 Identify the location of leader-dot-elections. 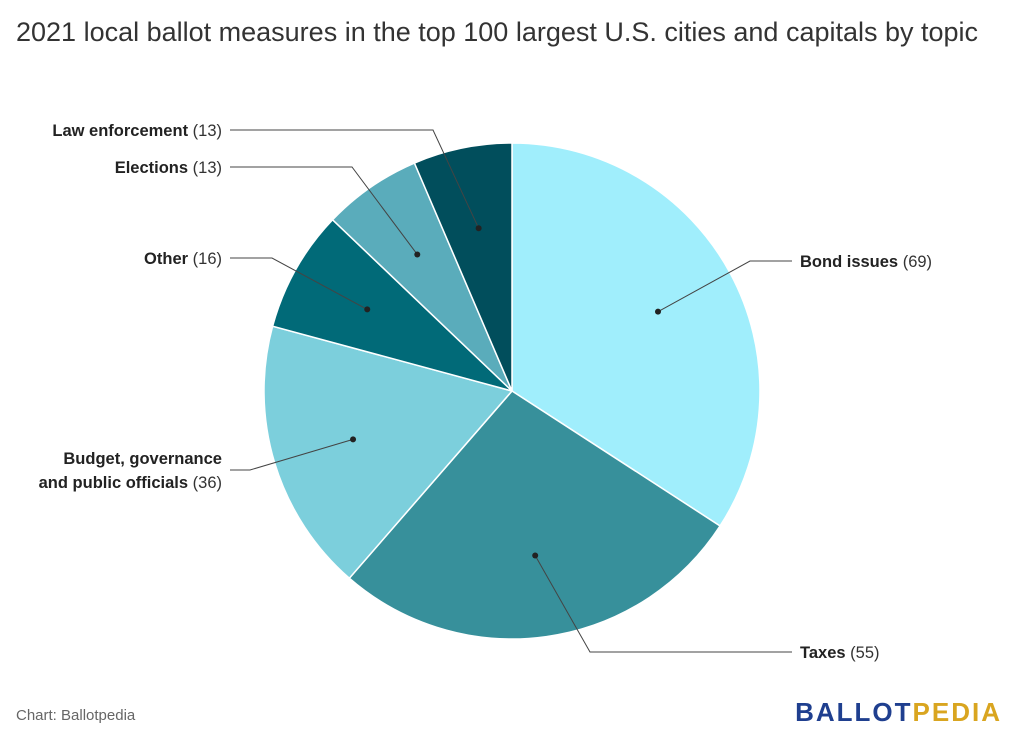
(417, 254).